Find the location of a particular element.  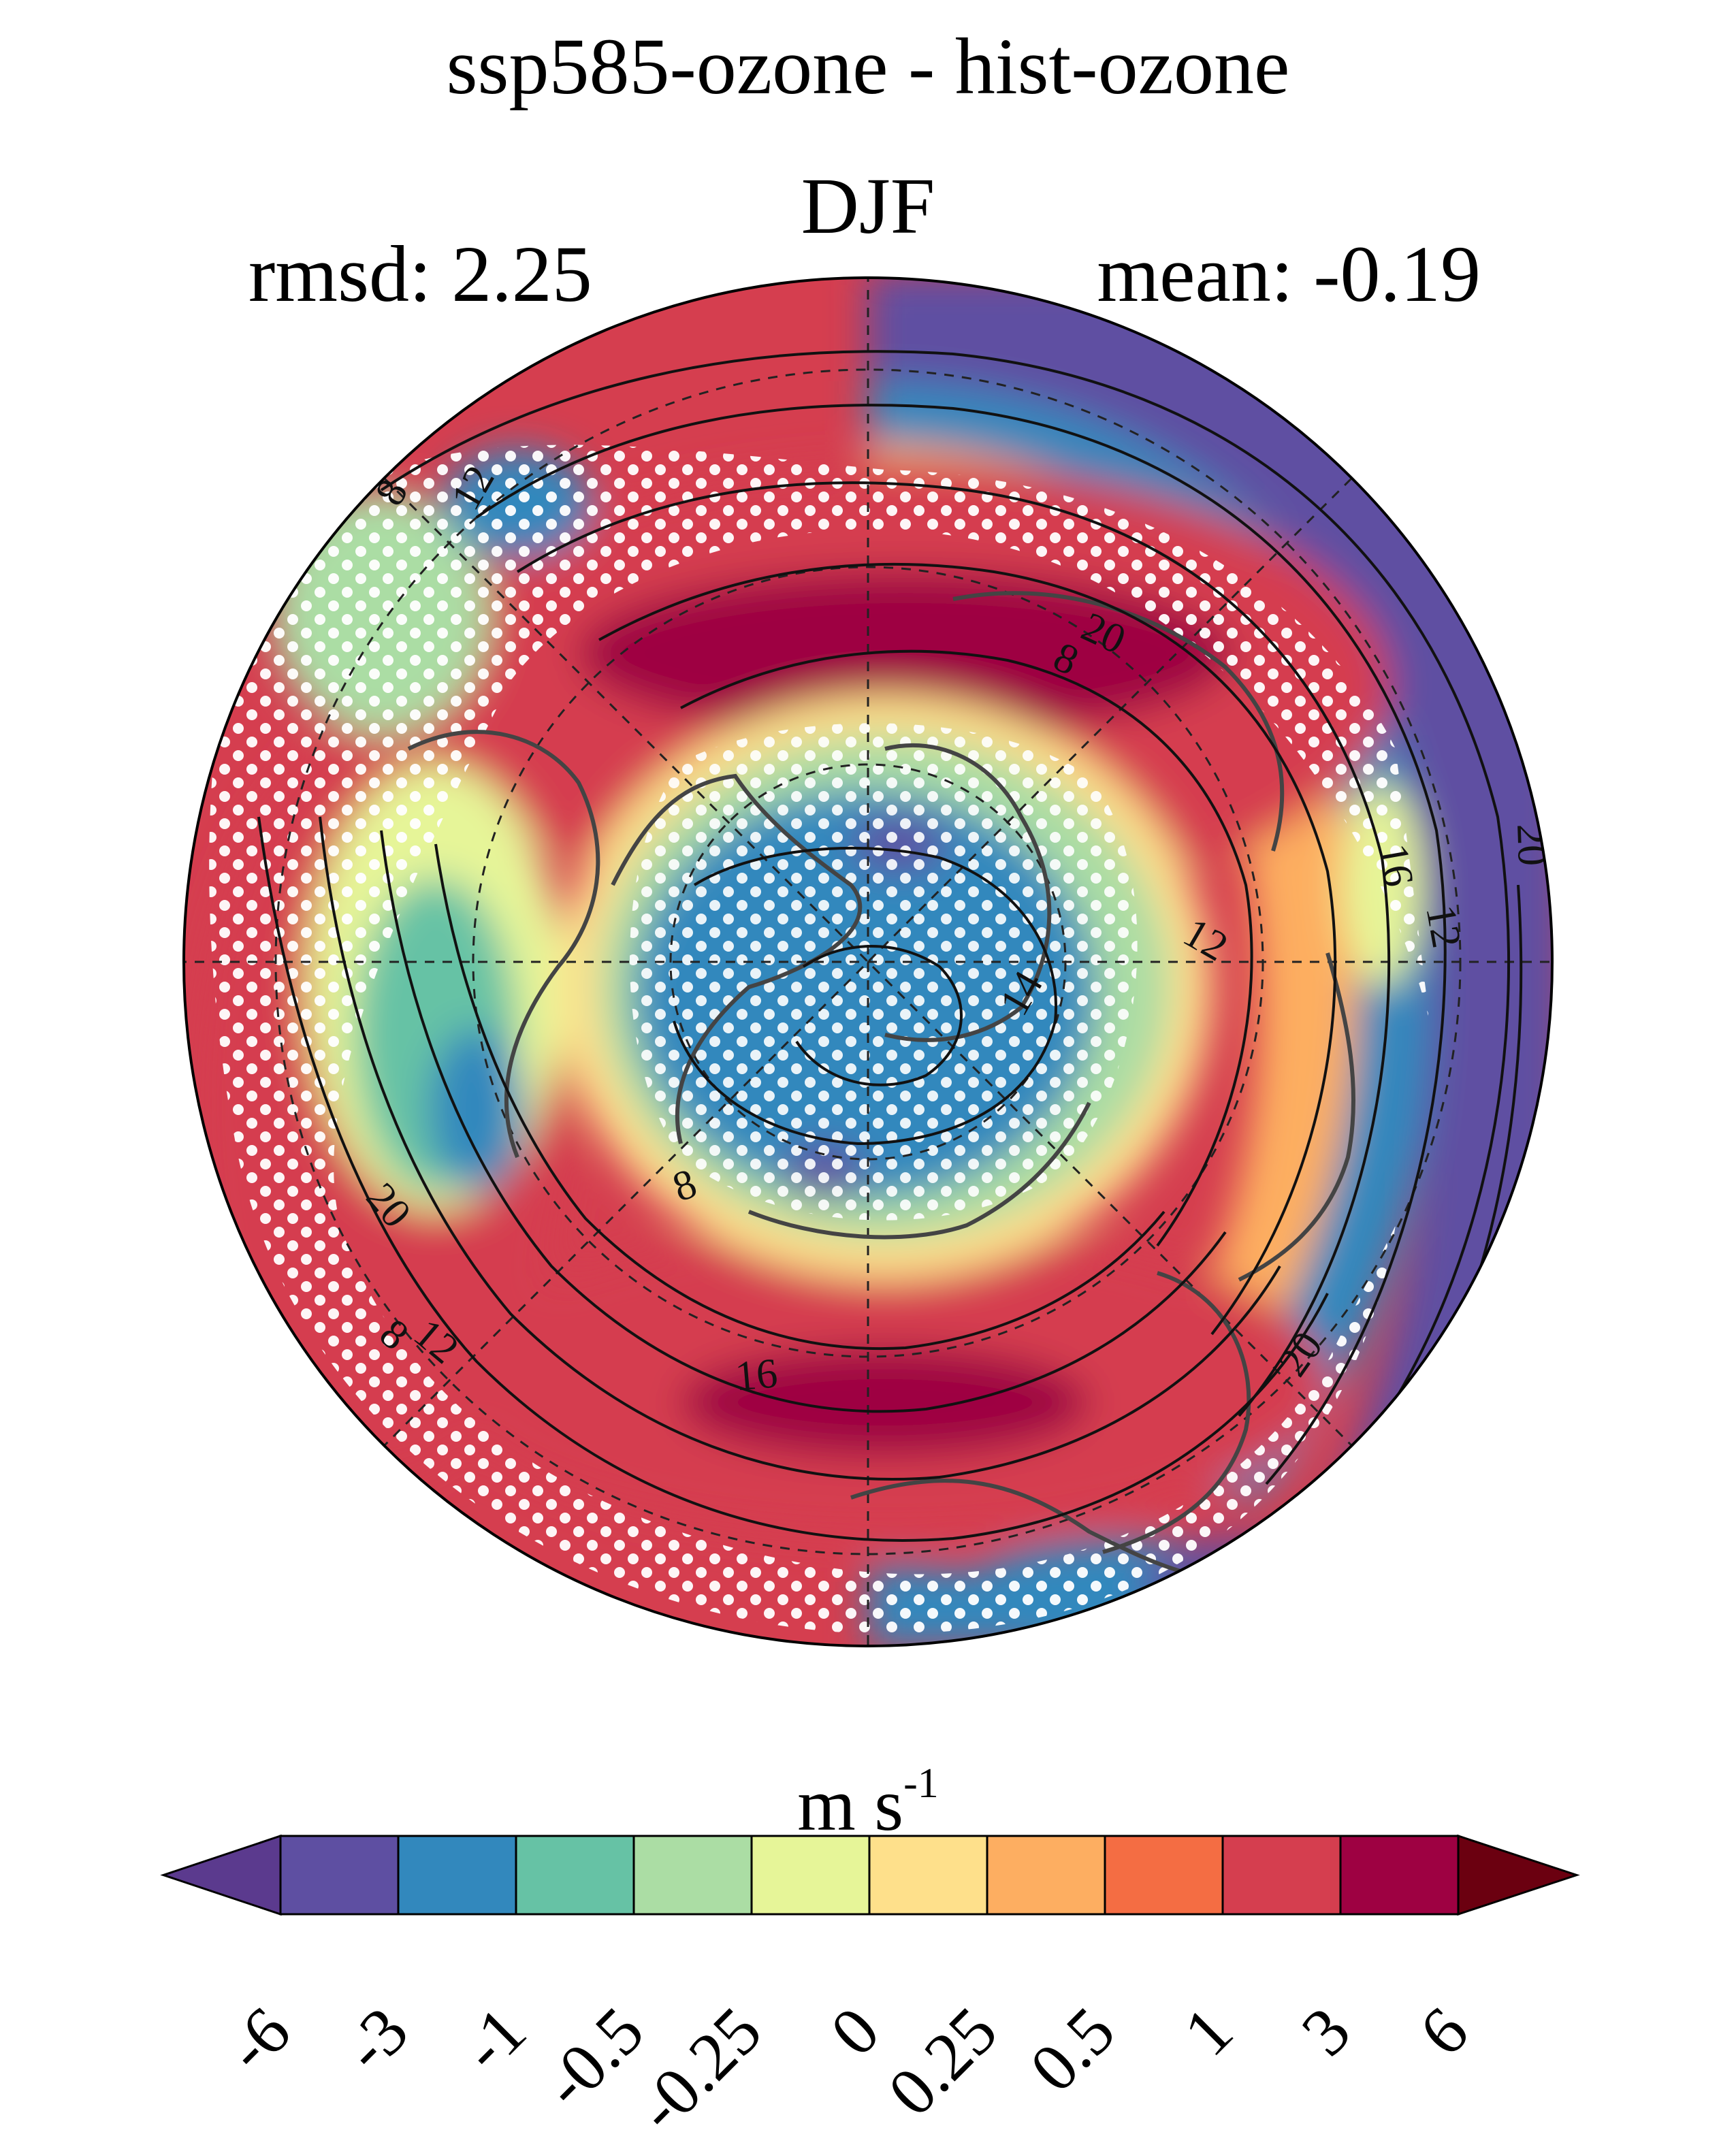

colorbar-tick-label: -1 is located at coordinates (493, 2039).